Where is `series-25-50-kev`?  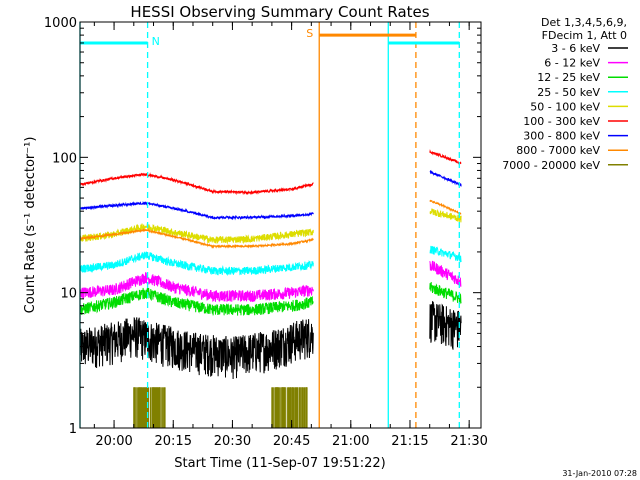 series-25-50-kev is located at coordinates (270, 261).